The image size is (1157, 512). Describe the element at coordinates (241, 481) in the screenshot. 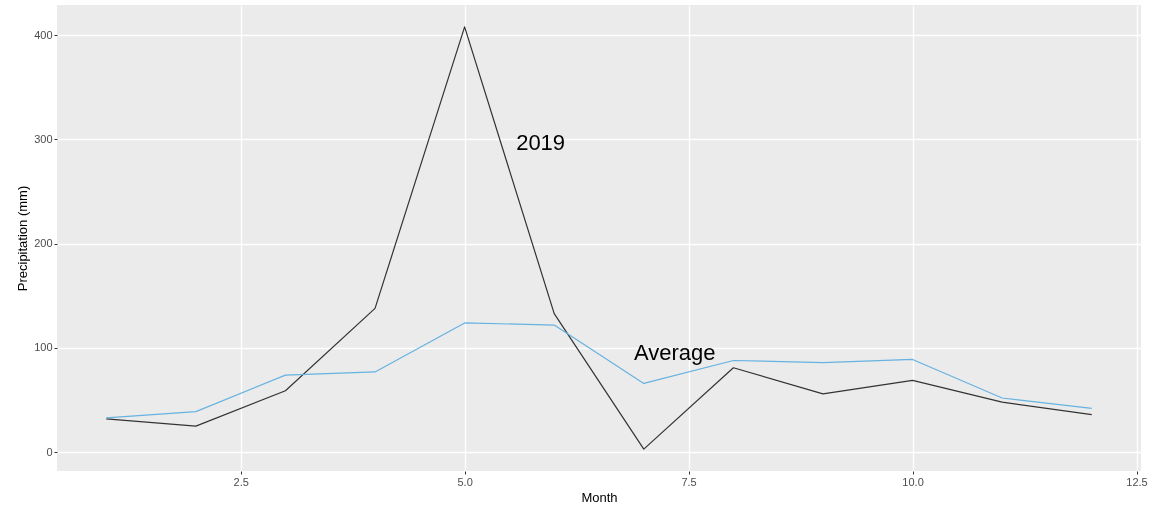

I see `x-tick-label: 2.5` at that location.